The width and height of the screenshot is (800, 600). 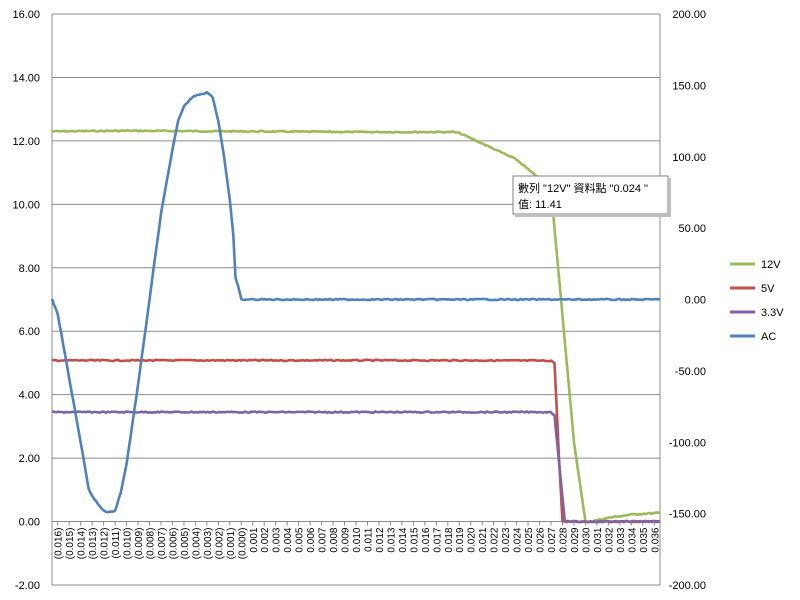 I want to click on y-tick-label: 0.00, so click(x=29, y=523).